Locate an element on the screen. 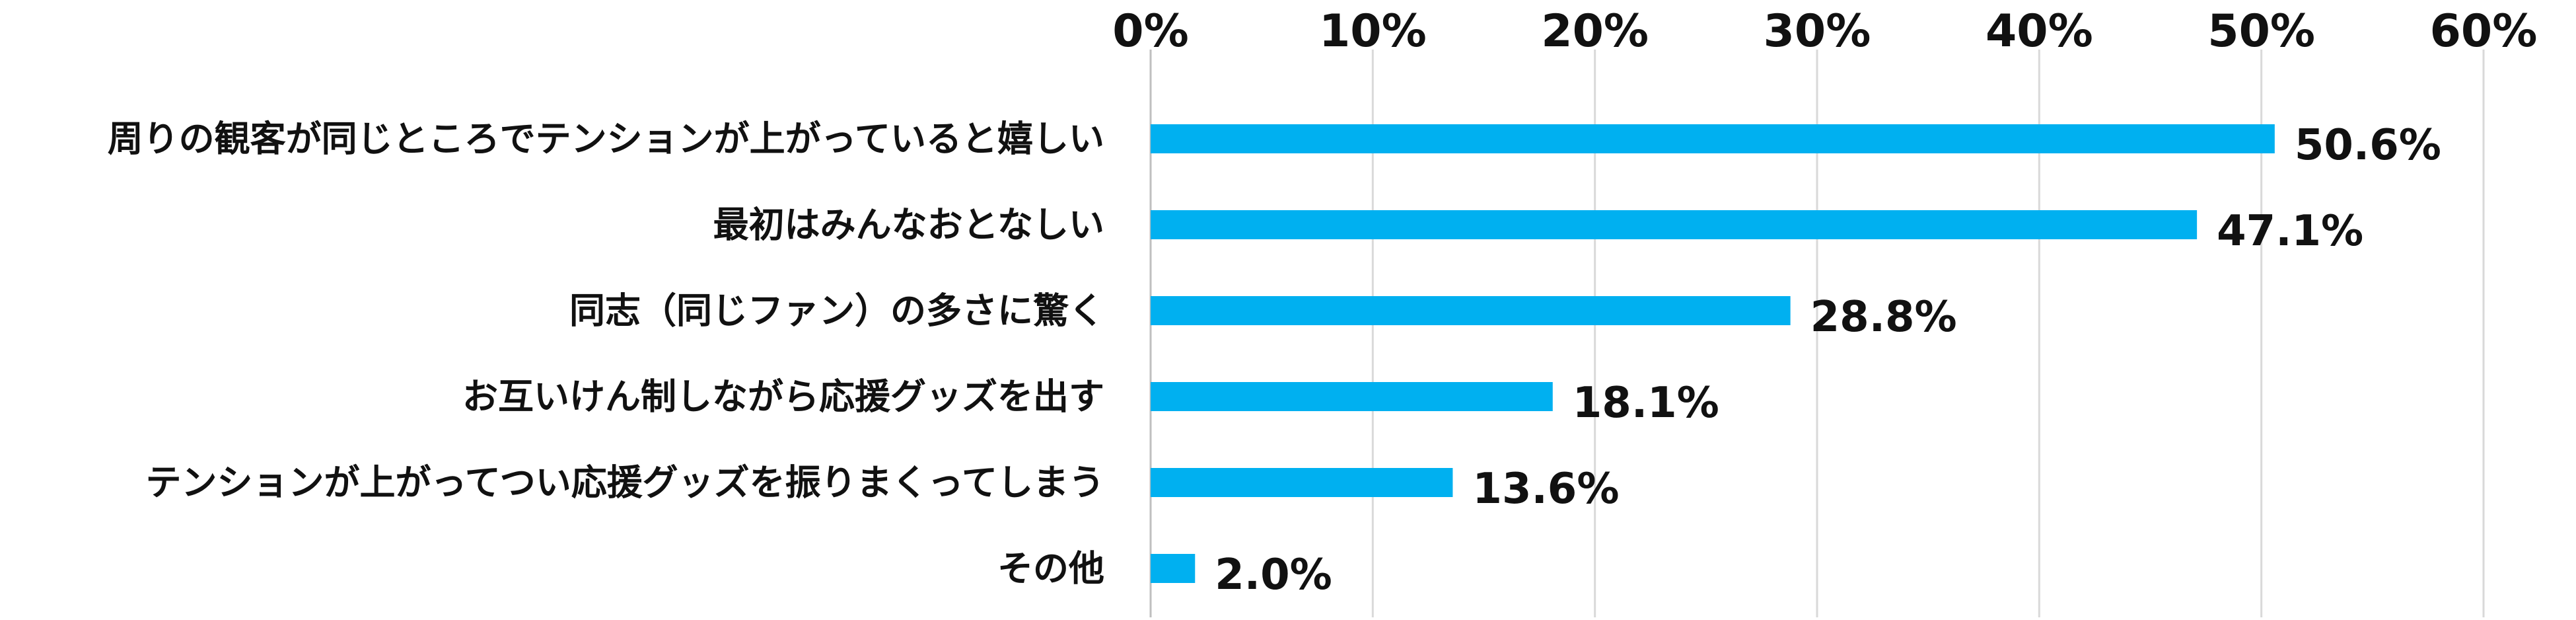 The image size is (2576, 620). data-label: 2.0% is located at coordinates (1273, 575).